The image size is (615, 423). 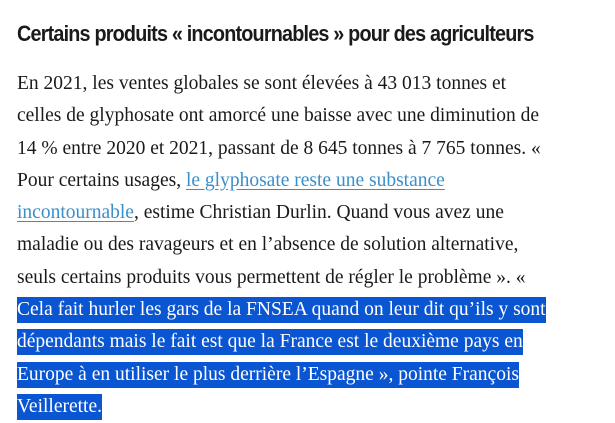 I want to click on glyphosate-article-link: le glyphosate reste une substance, so click(x=315, y=180).